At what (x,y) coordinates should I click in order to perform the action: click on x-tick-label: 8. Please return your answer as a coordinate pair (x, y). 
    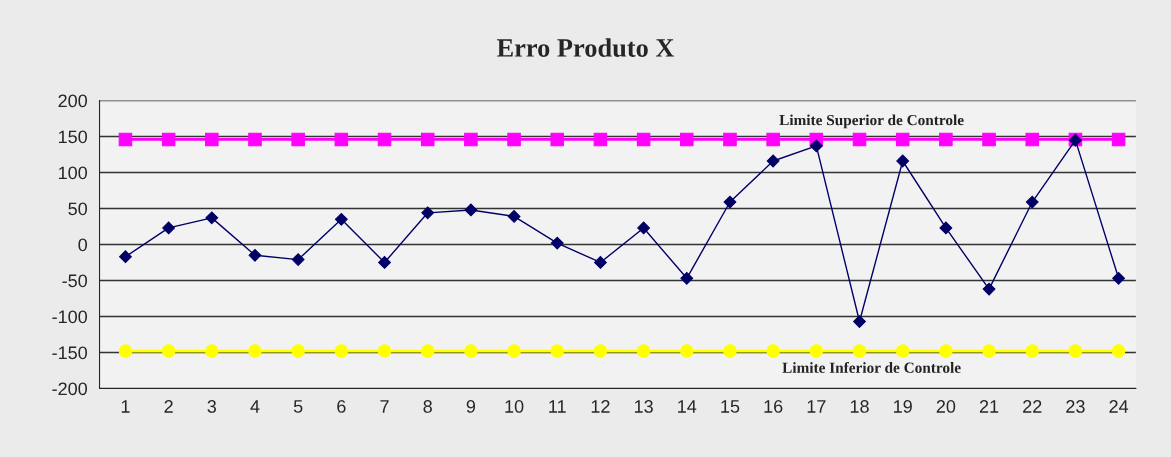
    Looking at the image, I should click on (427, 406).